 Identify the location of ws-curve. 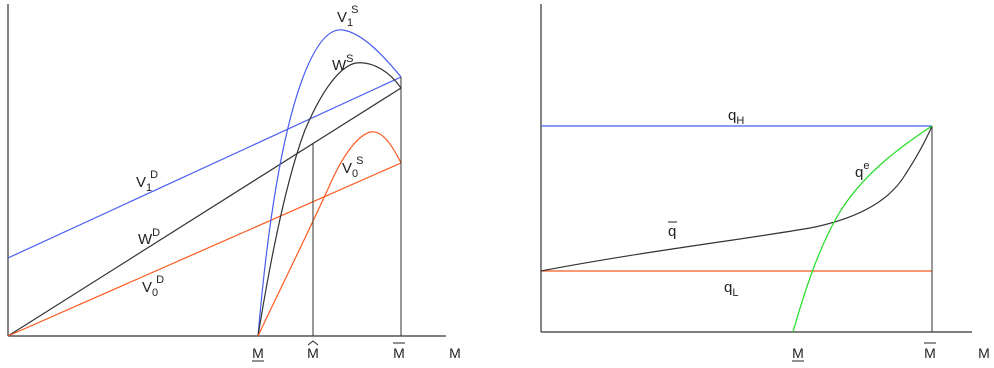
(329, 199).